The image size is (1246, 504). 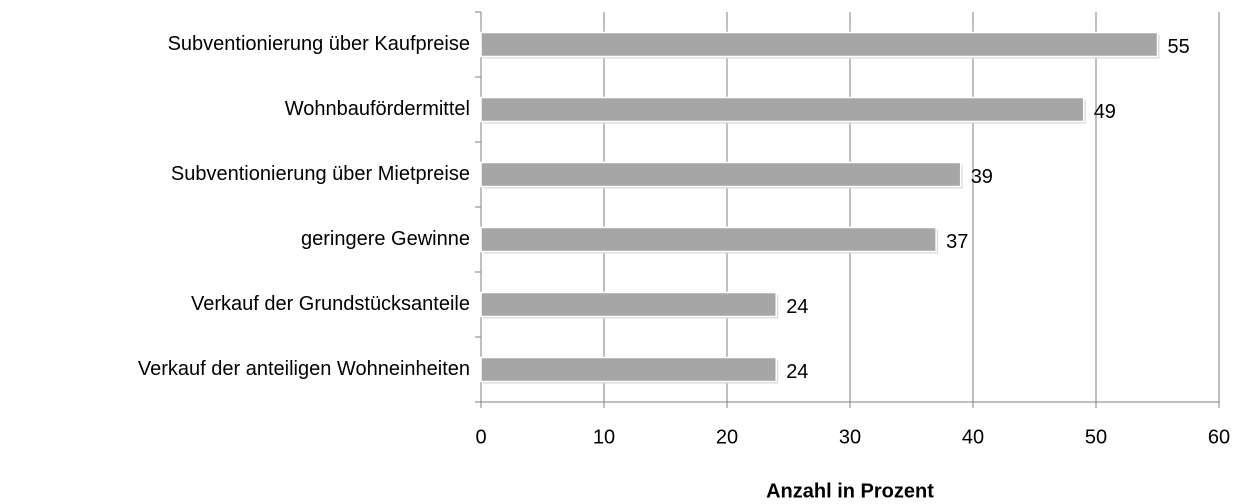 What do you see at coordinates (304, 369) in the screenshot?
I see `y-tick-label: Verkauf der anteiligen Wohneinheiten` at bounding box center [304, 369].